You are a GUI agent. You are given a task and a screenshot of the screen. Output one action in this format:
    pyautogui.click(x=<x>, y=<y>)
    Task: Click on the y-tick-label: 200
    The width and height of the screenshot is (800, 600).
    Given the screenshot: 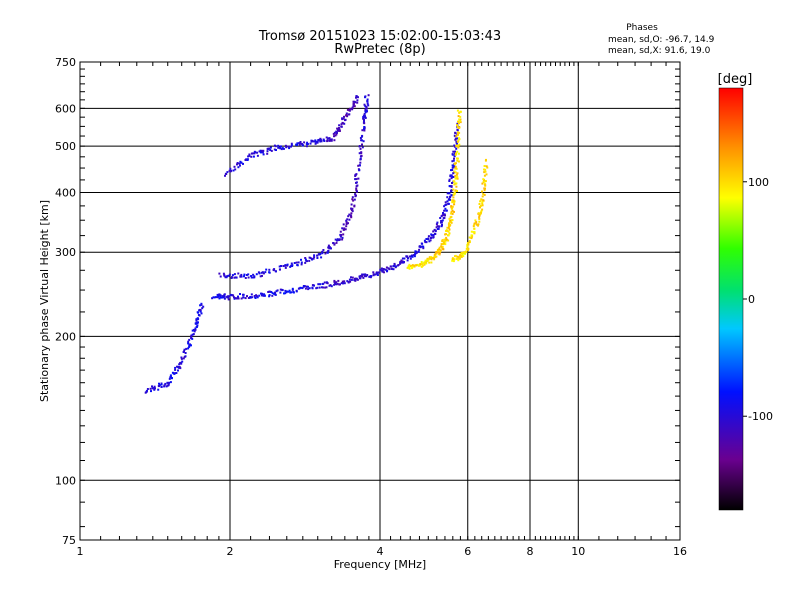 What is the action you would take?
    pyautogui.click(x=65, y=336)
    